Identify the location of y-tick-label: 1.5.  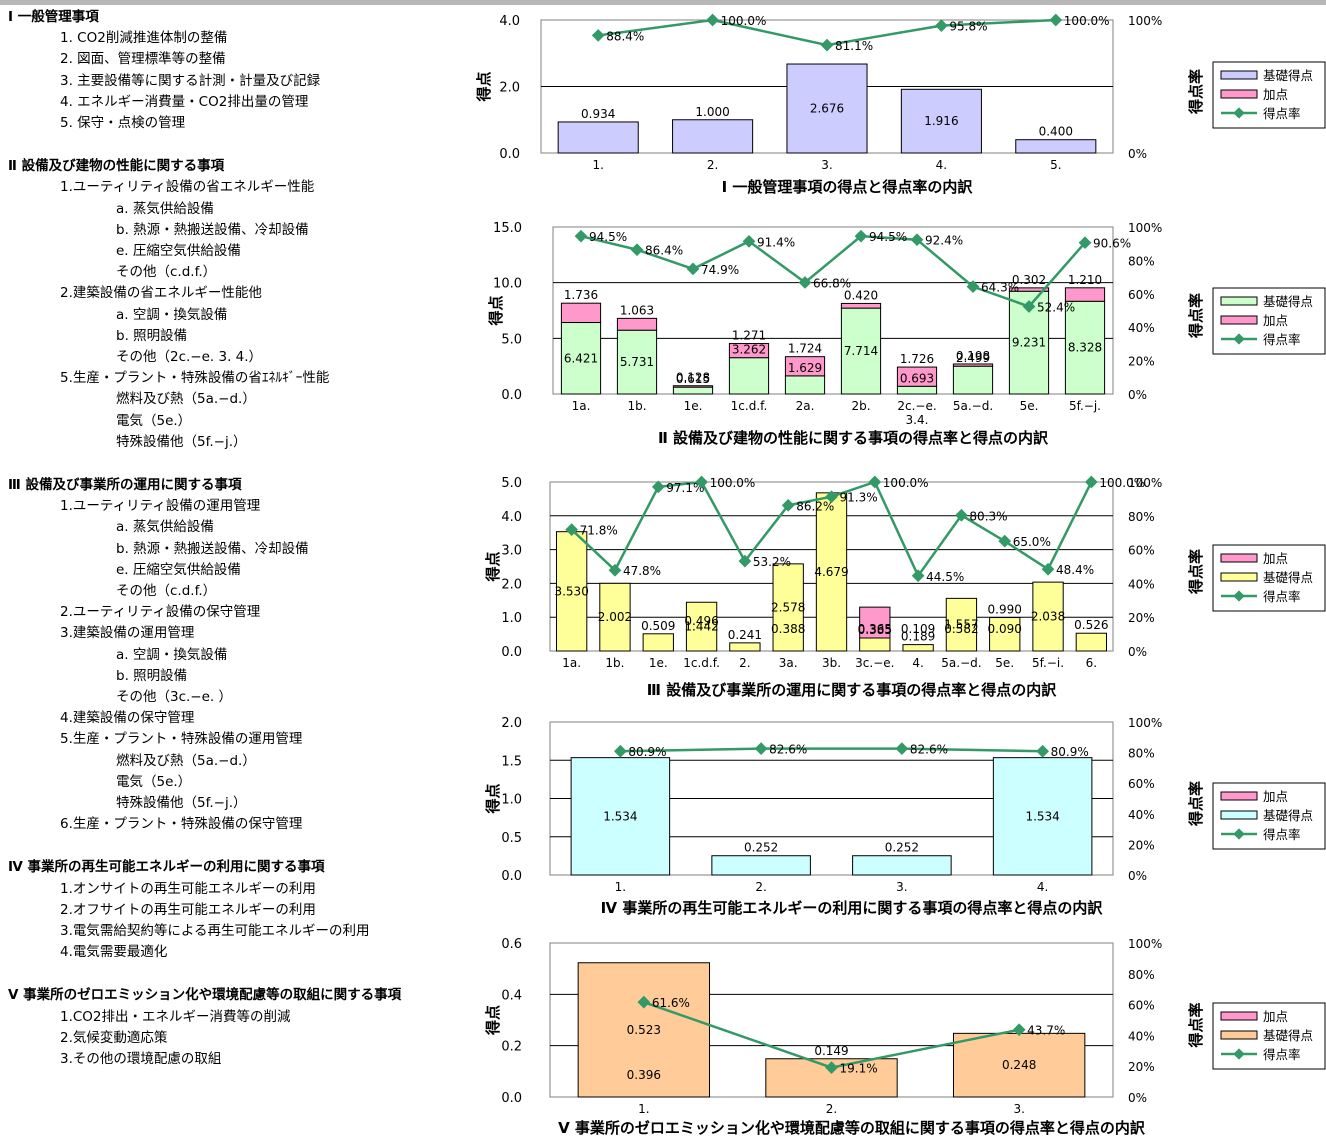
(511, 761).